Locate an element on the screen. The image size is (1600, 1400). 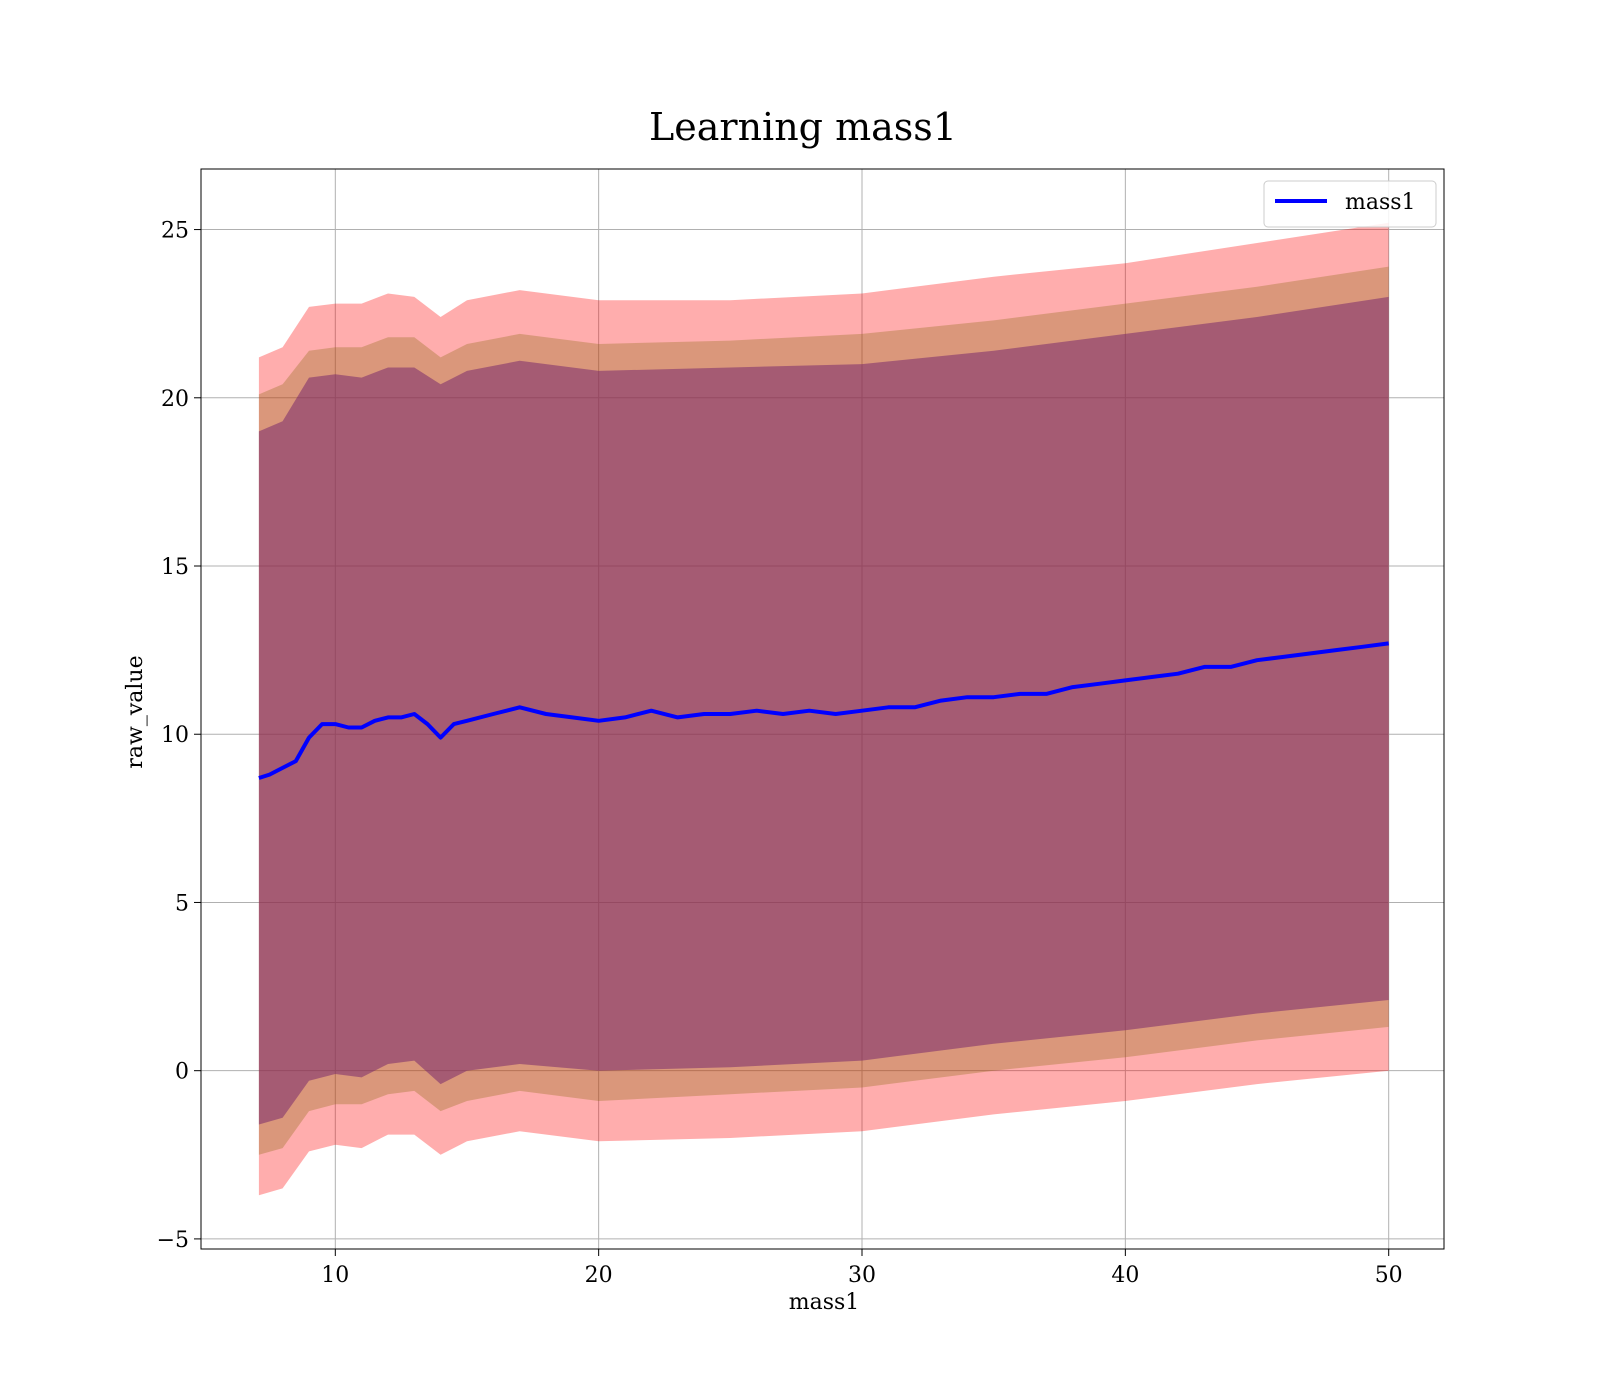
y-axis-label: raw_value is located at coordinates (135, 711).